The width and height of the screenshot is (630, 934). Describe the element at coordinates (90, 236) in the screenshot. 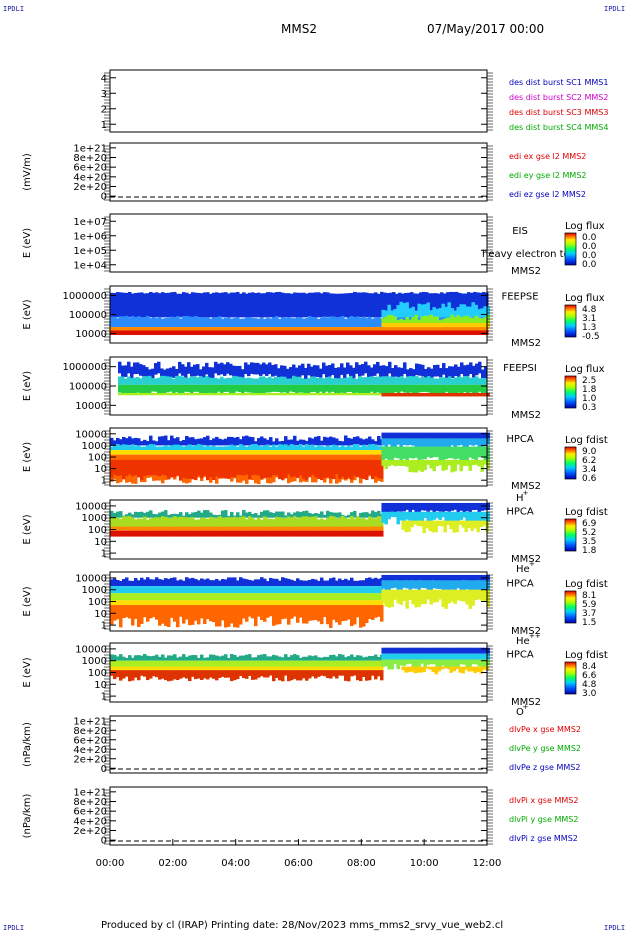

I see `y-tick-label: 1e+06` at that location.